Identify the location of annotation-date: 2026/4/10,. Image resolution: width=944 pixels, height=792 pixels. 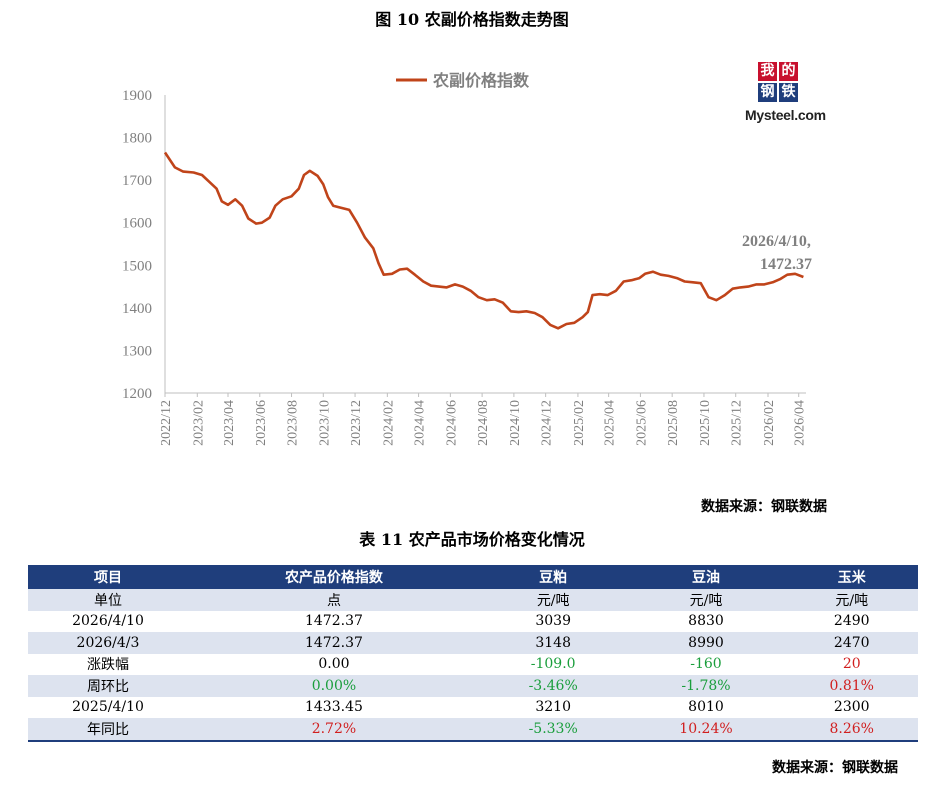
(776, 241).